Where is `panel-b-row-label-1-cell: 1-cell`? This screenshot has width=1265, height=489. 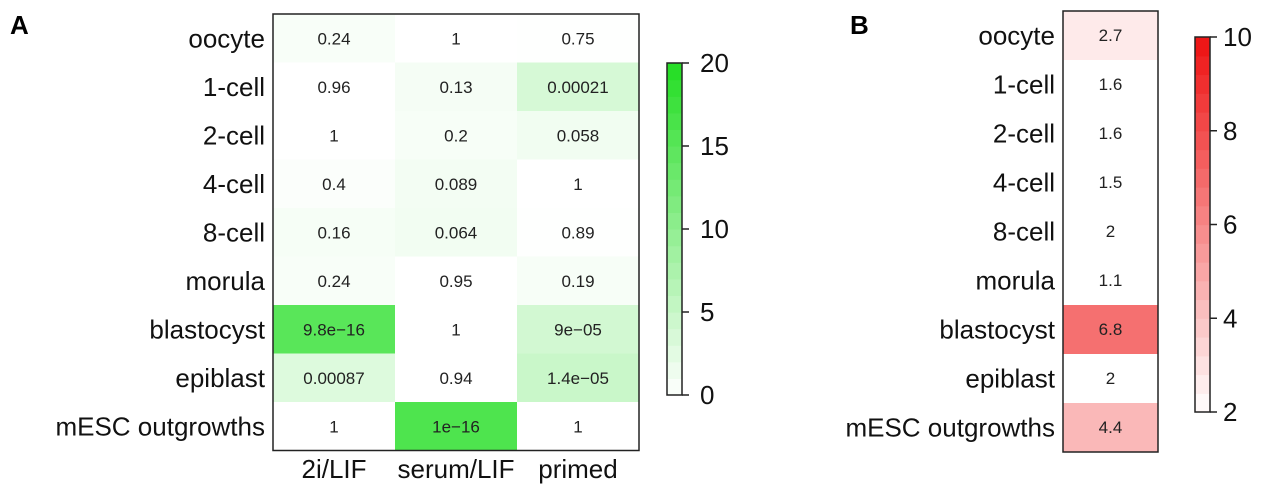 panel-b-row-label-1-cell: 1-cell is located at coordinates (1024, 85).